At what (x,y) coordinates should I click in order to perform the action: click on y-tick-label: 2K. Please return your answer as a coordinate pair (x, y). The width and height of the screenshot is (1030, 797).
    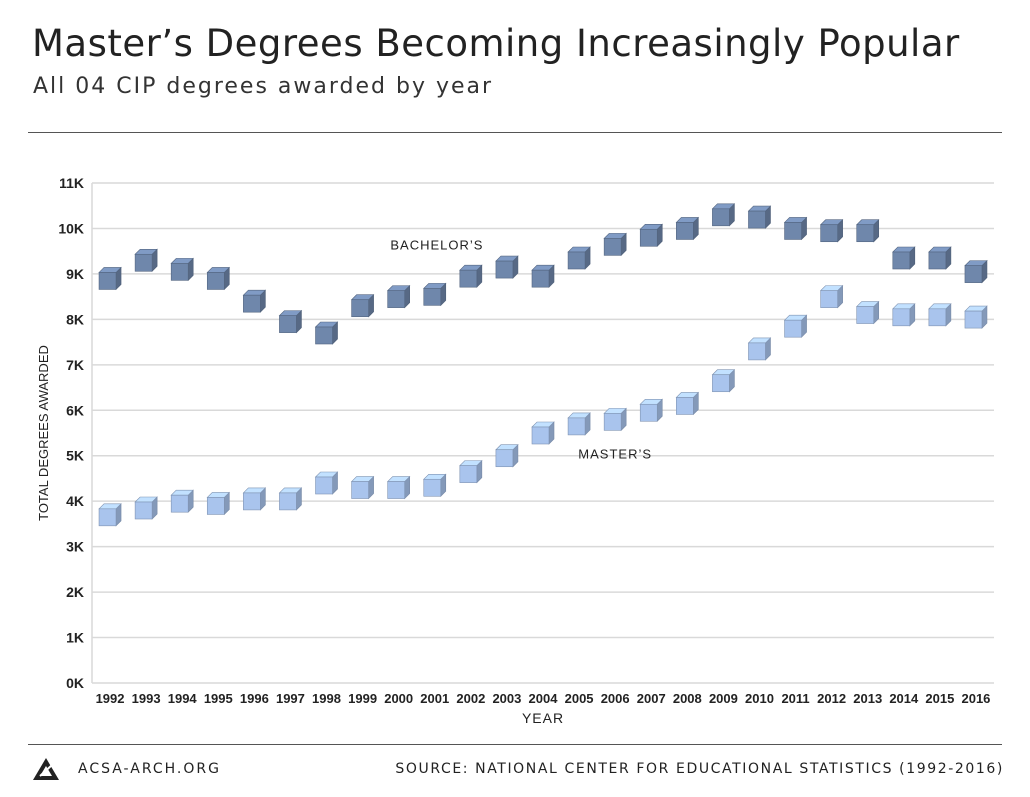
    Looking at the image, I should click on (75, 592).